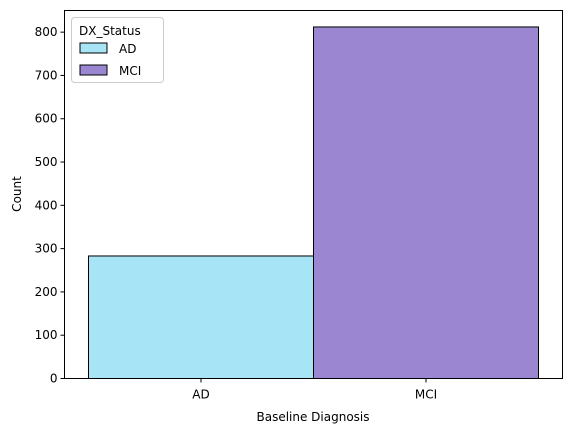 The width and height of the screenshot is (571, 437). Describe the element at coordinates (46, 205) in the screenshot. I see `y-tick-label-400: 400` at that location.